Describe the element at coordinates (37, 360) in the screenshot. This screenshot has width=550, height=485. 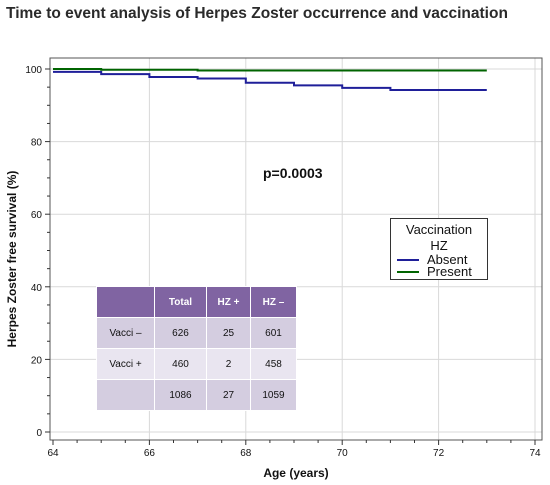
I see `y-tick-label: 20` at that location.